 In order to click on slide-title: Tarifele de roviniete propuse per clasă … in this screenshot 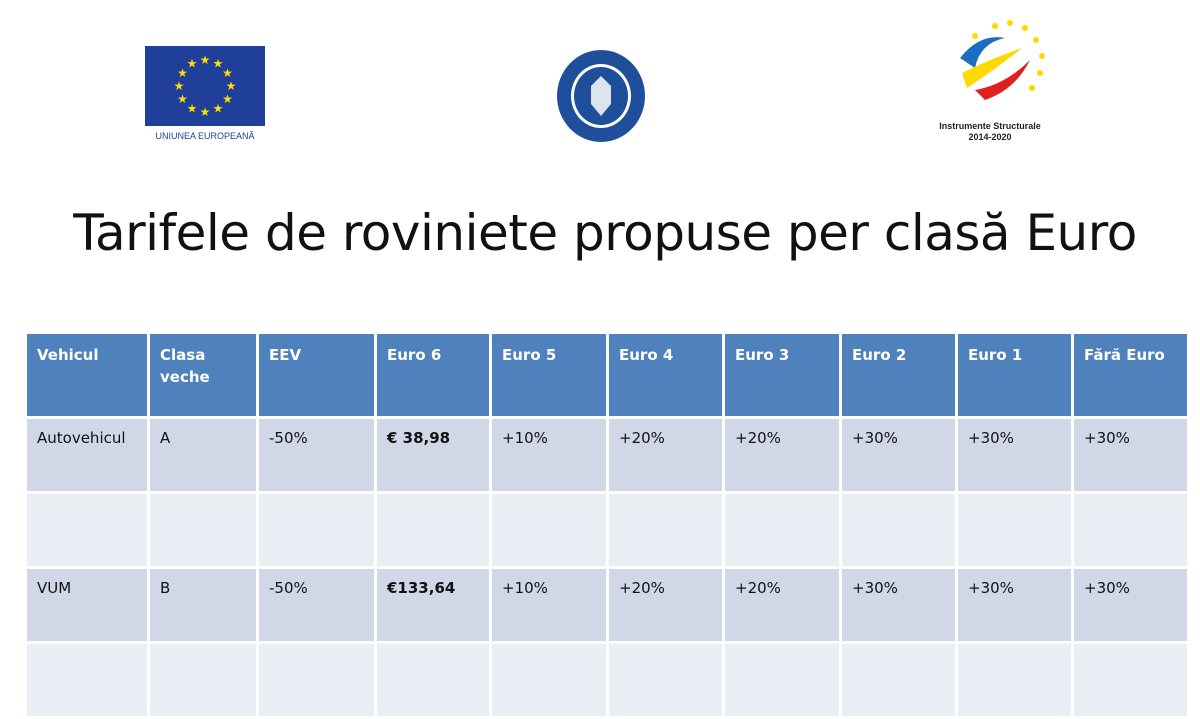, I will do `click(605, 233)`.